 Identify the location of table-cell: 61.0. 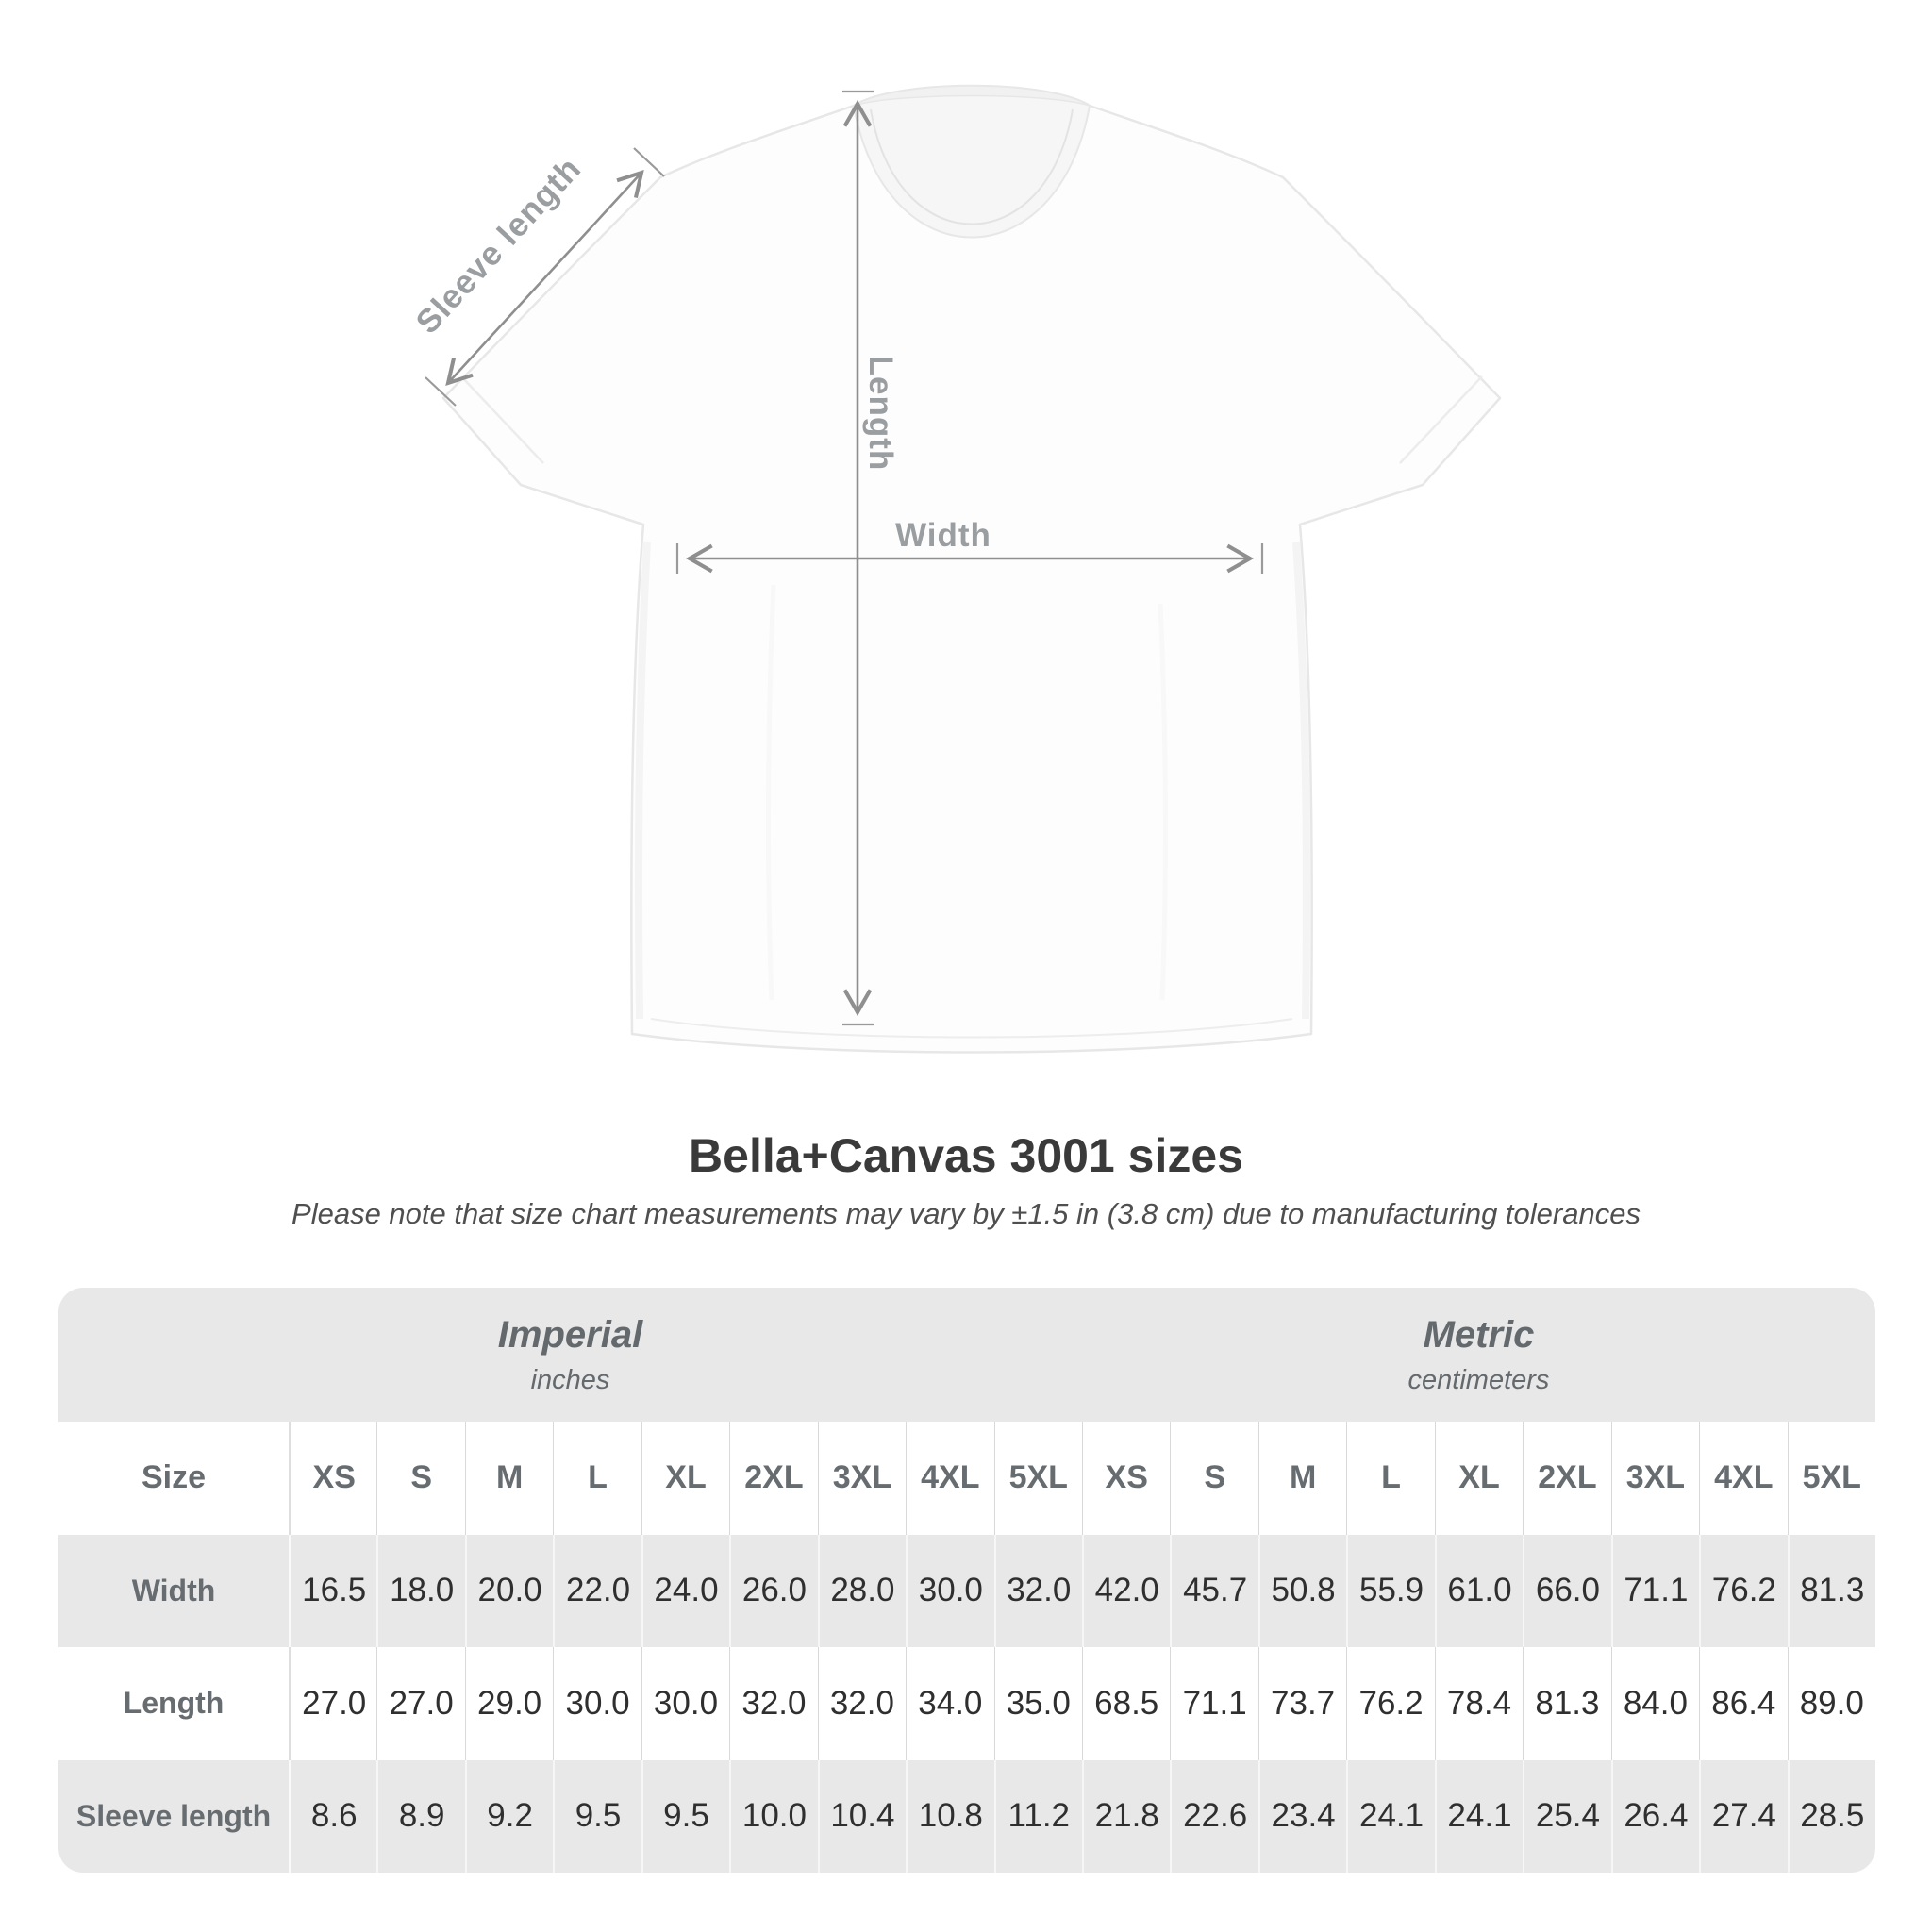
(1478, 1591).